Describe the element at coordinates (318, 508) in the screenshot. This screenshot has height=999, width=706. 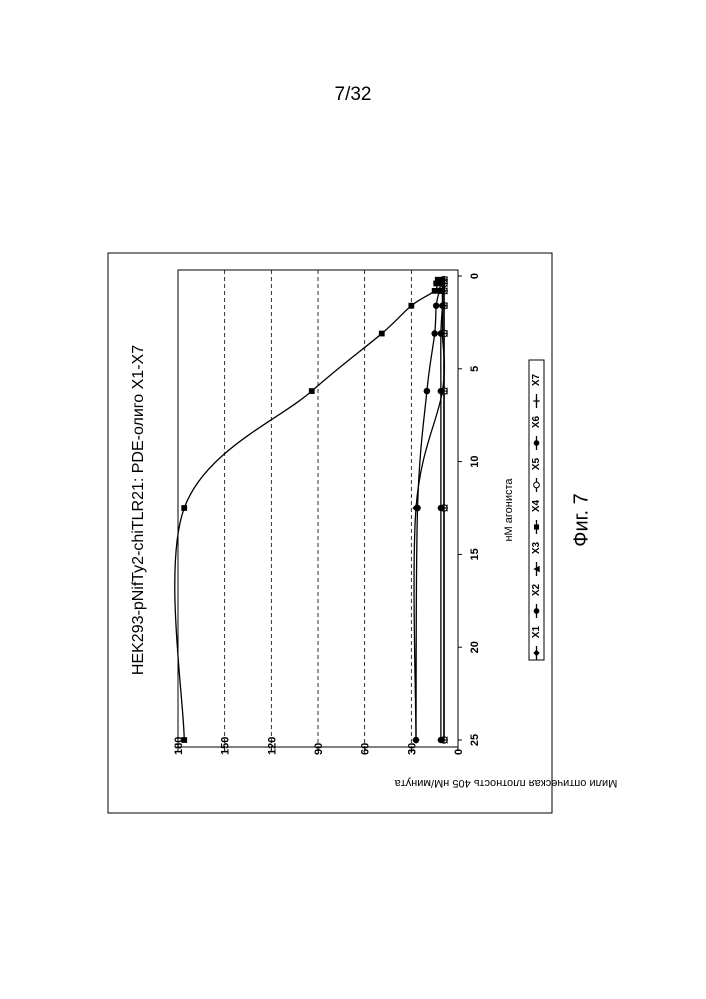
I see `gridlines` at that location.